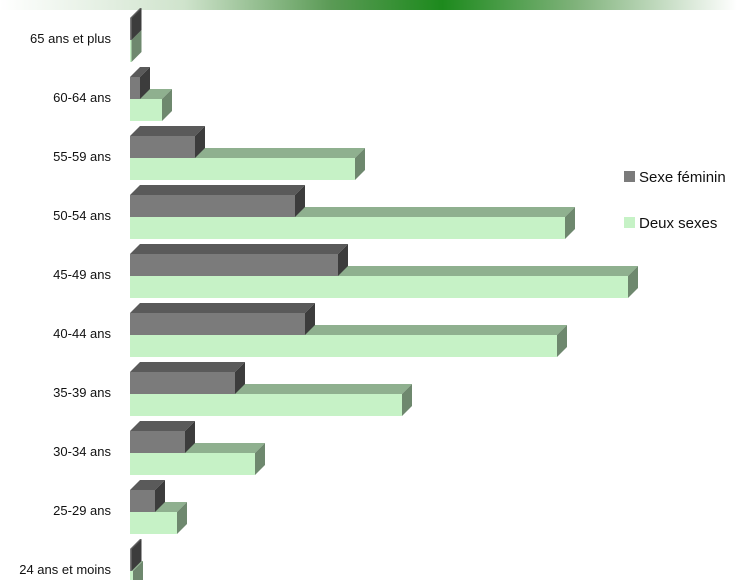 This screenshot has height=580, width=737. I want to click on bar-deux-sexes-24-ans-et-moins-side, so click(138, 570).